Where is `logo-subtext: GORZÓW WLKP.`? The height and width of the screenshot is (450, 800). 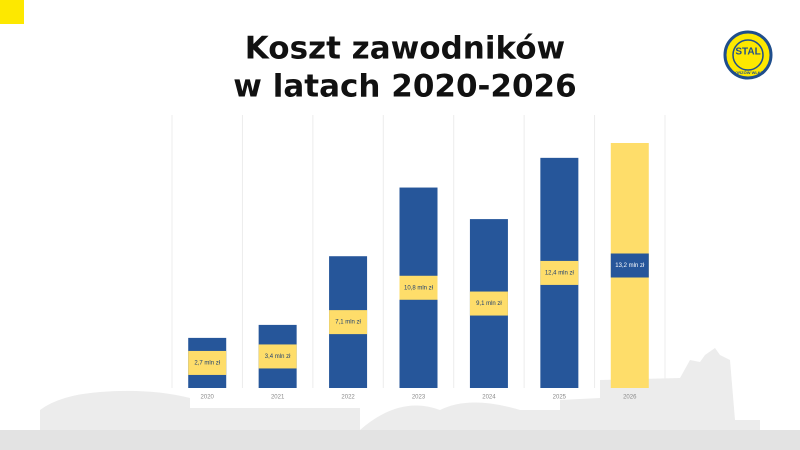 logo-subtext: GORZÓW WLKP. is located at coordinates (748, 72).